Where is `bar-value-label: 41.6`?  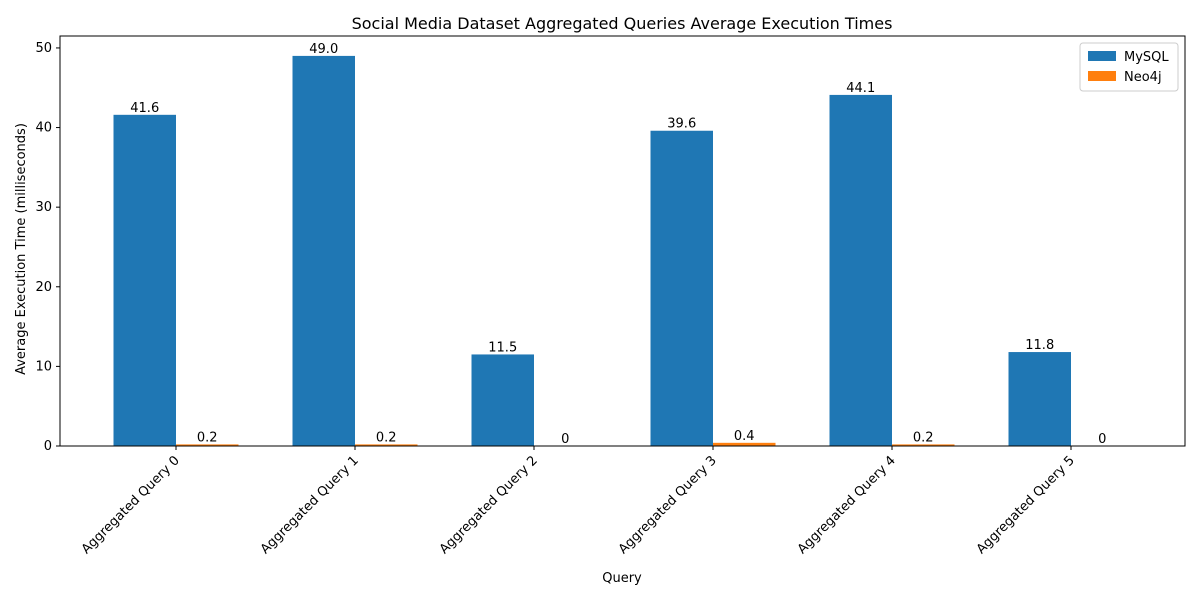
bar-value-label: 41.6 is located at coordinates (144, 108).